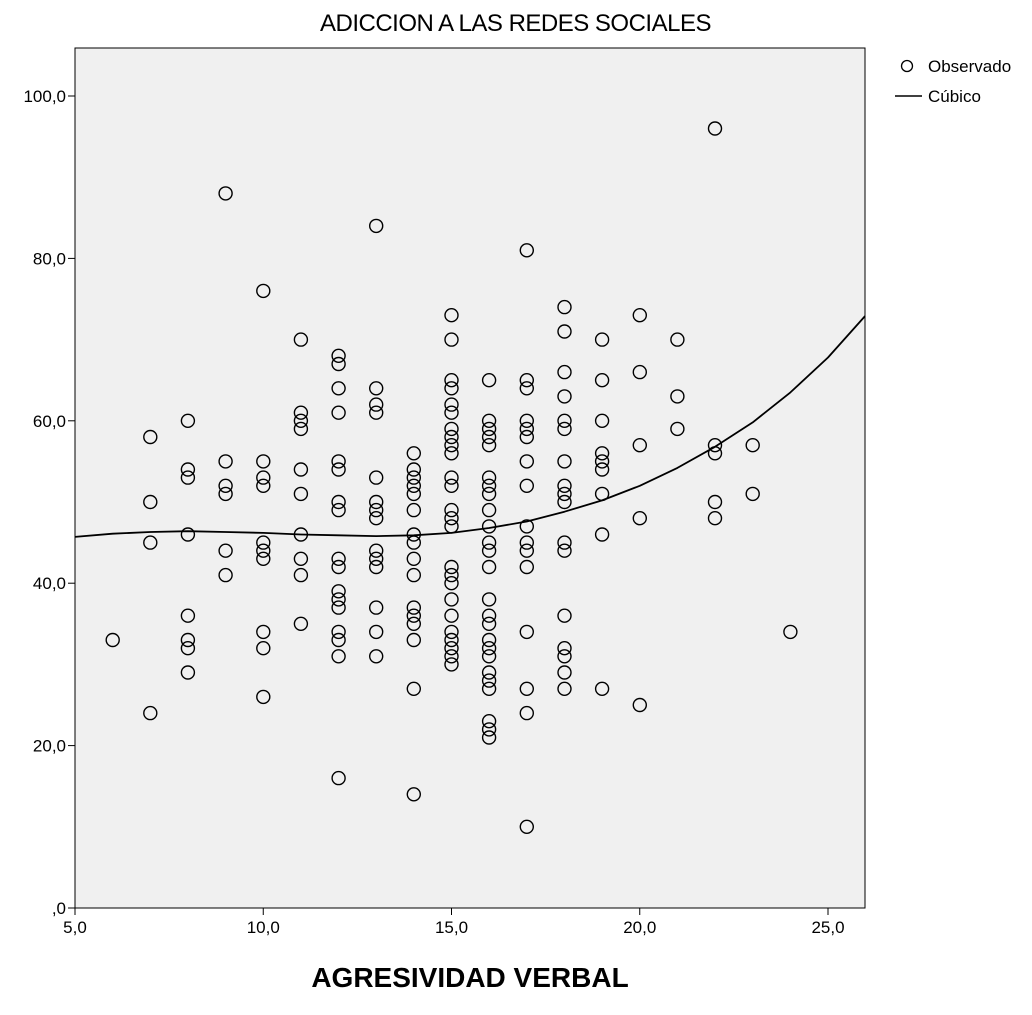 The width and height of the screenshot is (1032, 1015). What do you see at coordinates (49, 583) in the screenshot?
I see `y-tick-label: 40,0` at bounding box center [49, 583].